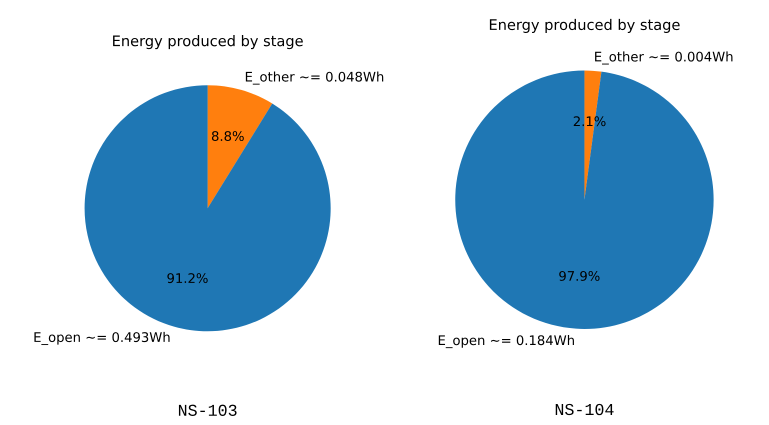 The image size is (769, 425). Describe the element at coordinates (207, 410) in the screenshot. I see `text: NS-103` at that location.